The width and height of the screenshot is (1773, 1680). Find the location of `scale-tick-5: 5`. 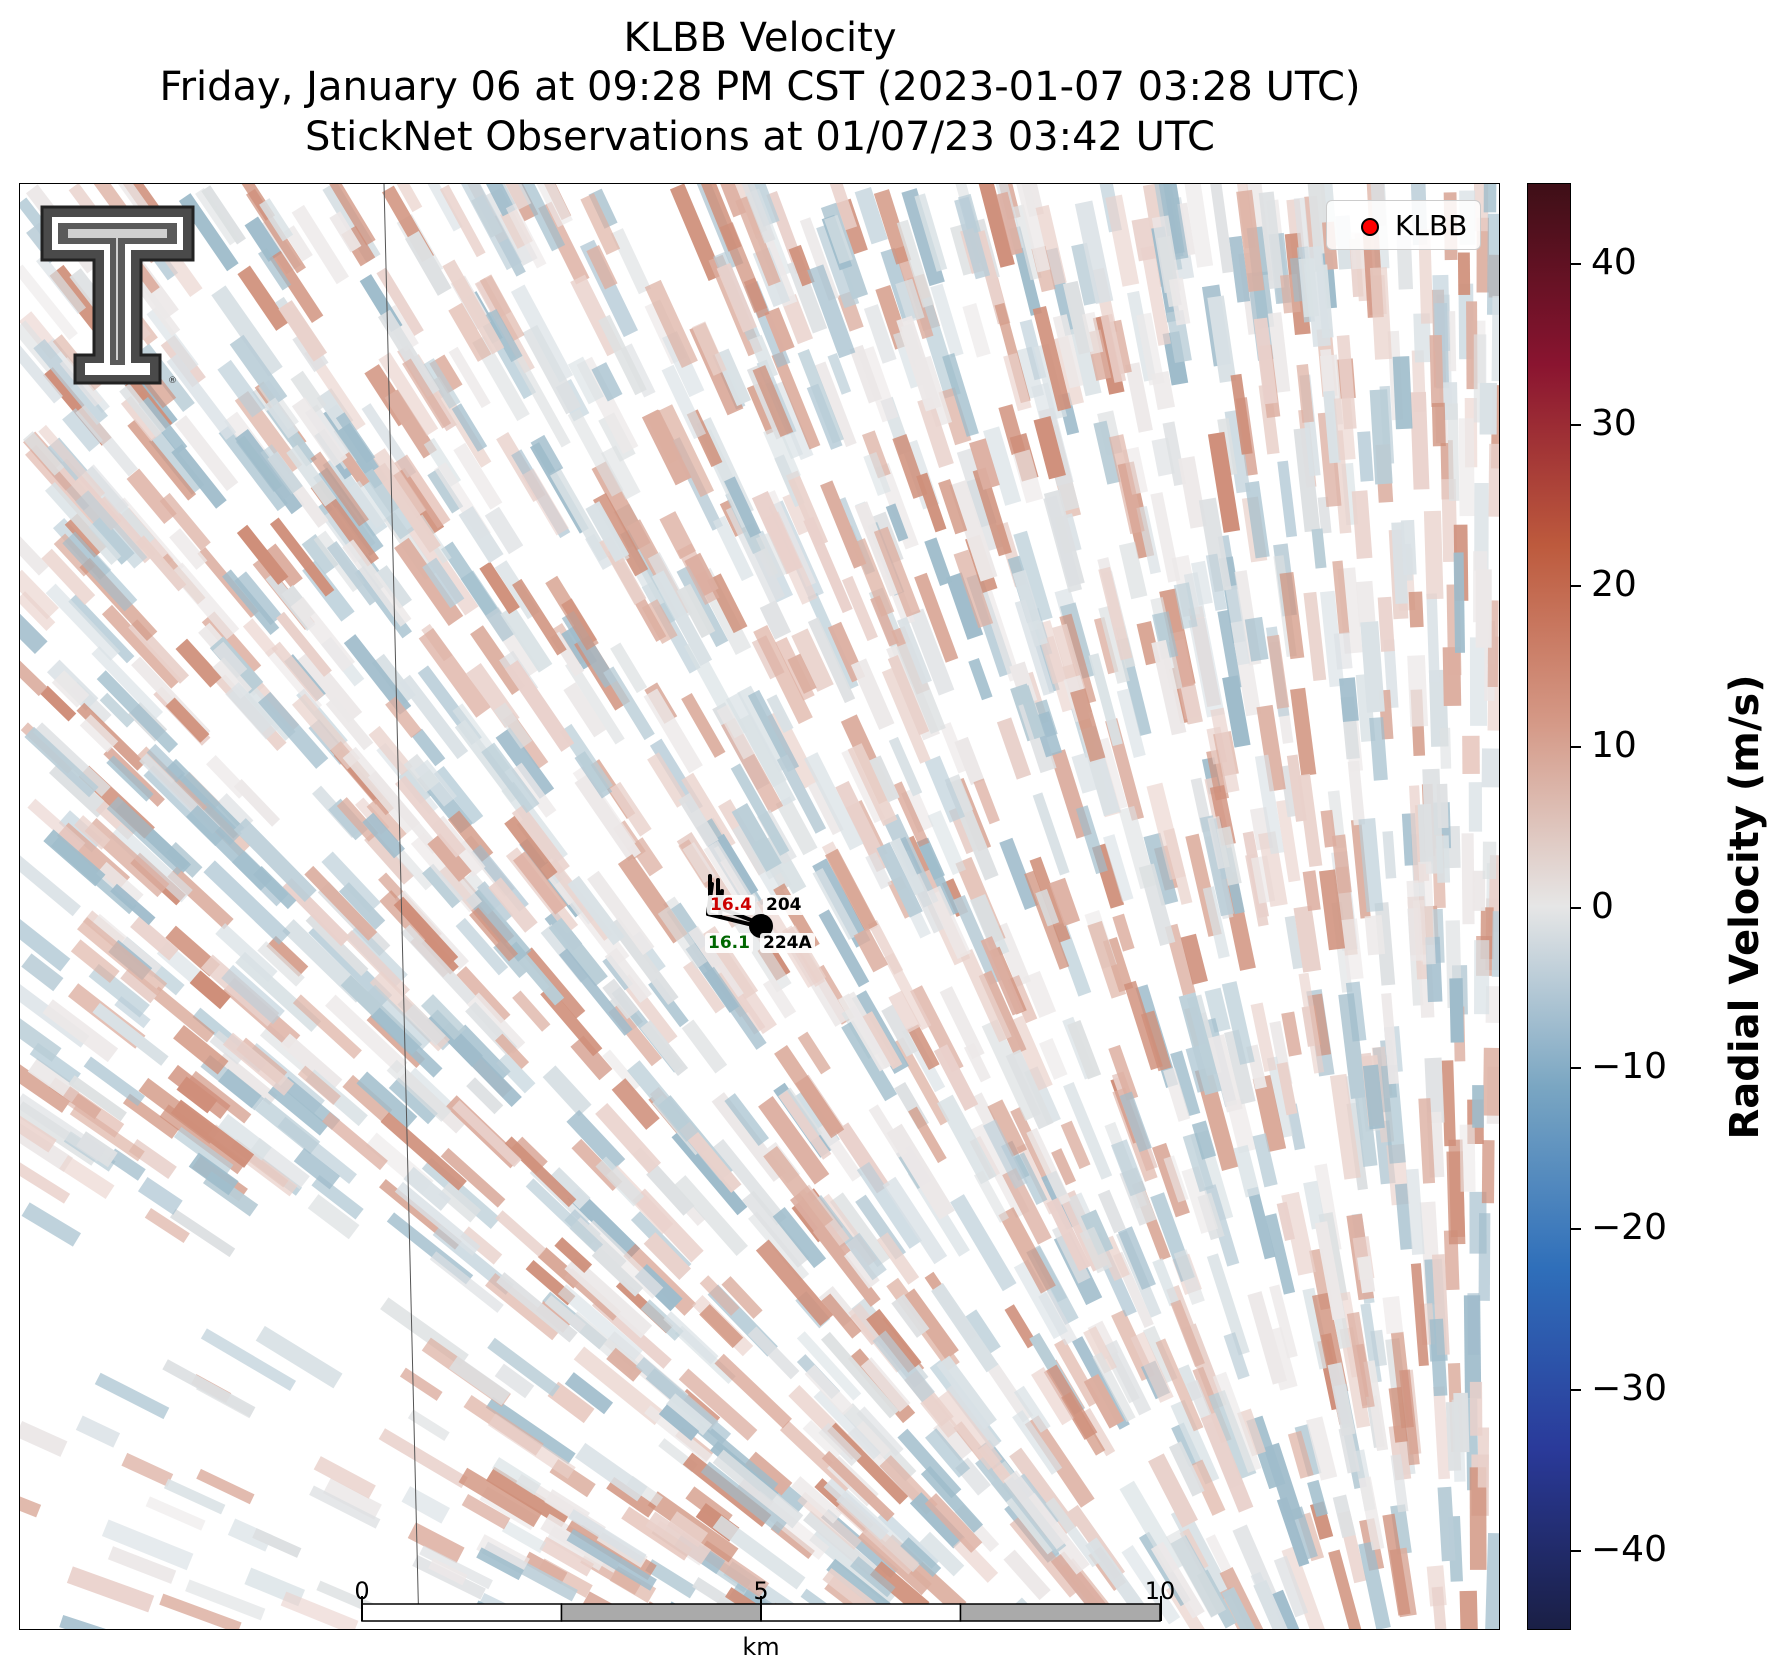

scale-tick-5: 5 is located at coordinates (761, 1591).